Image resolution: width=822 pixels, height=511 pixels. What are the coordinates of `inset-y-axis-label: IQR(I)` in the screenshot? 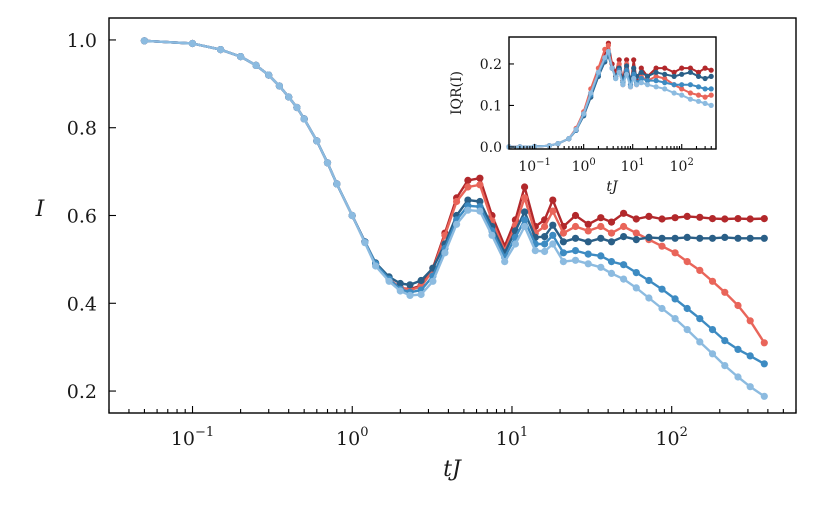 It's located at (457, 93).